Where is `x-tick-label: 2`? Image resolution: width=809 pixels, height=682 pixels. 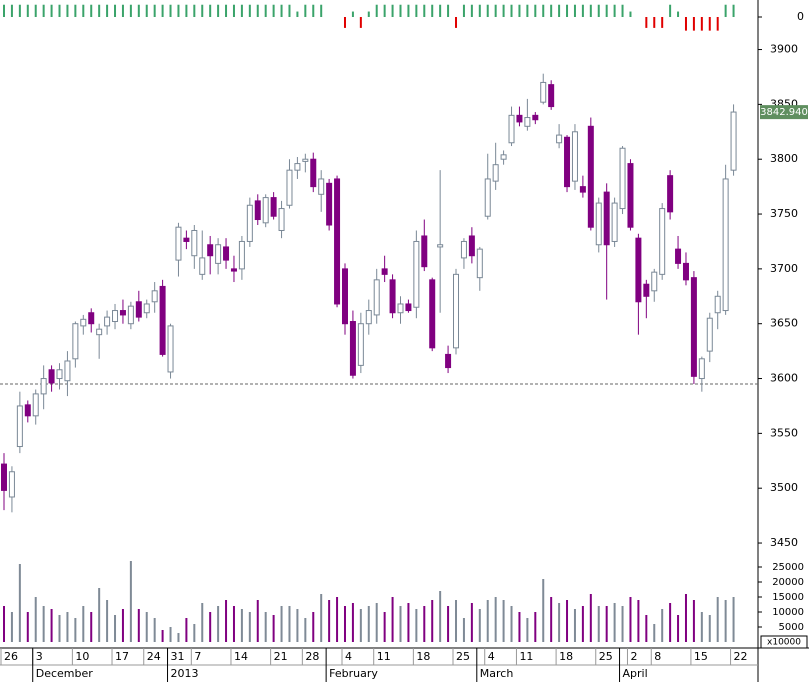 x-tick-label: 2 is located at coordinates (633, 656).